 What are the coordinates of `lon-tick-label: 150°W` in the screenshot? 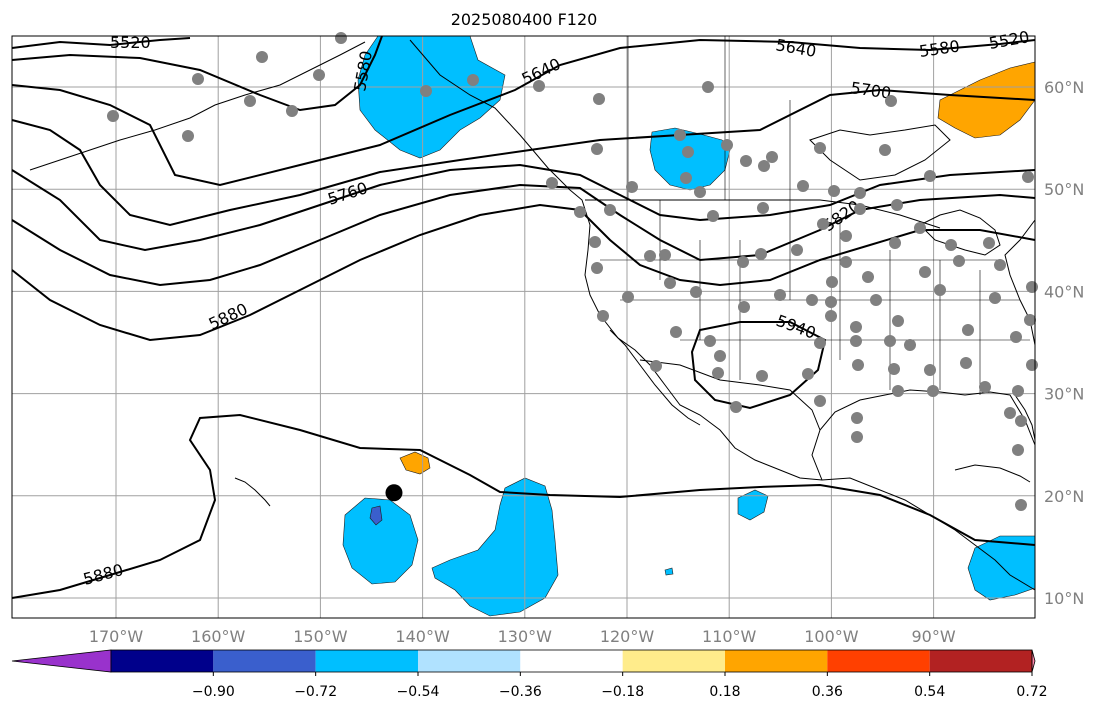 It's located at (320, 636).